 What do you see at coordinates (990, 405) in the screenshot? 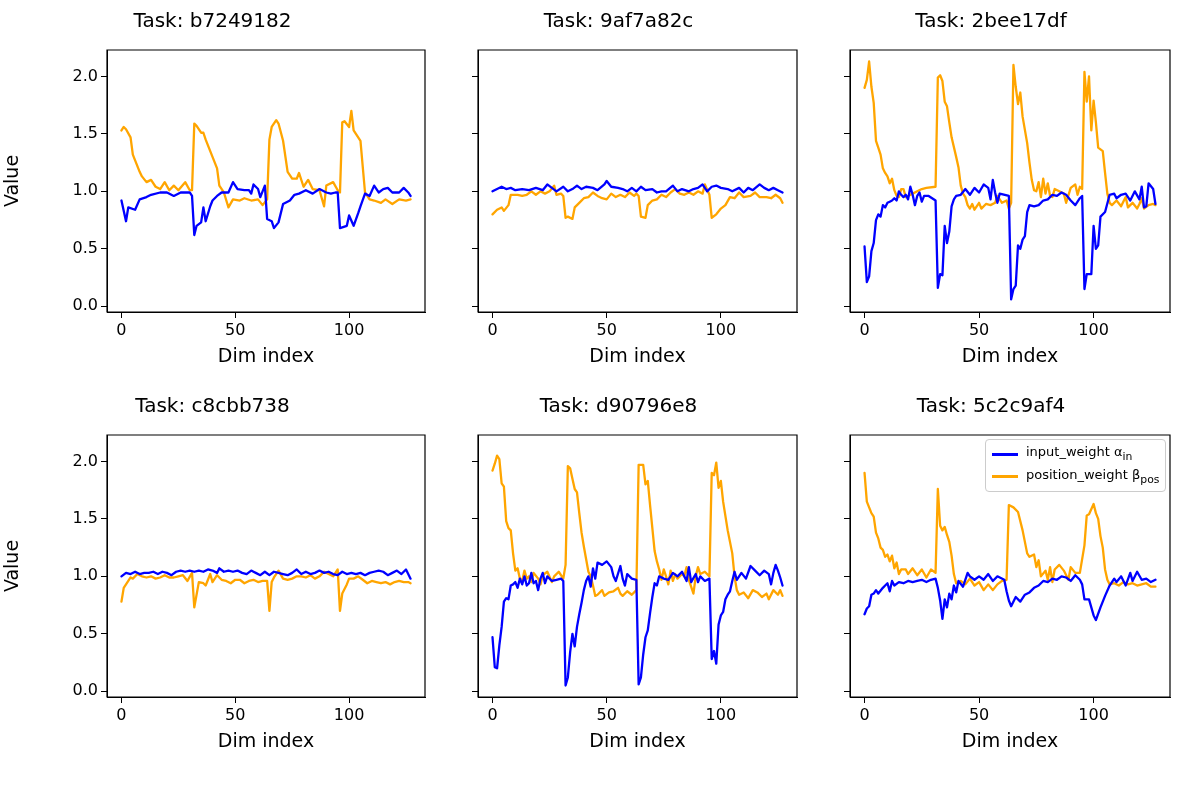
I see `chart-title: Task: 5c2c9af4` at bounding box center [990, 405].